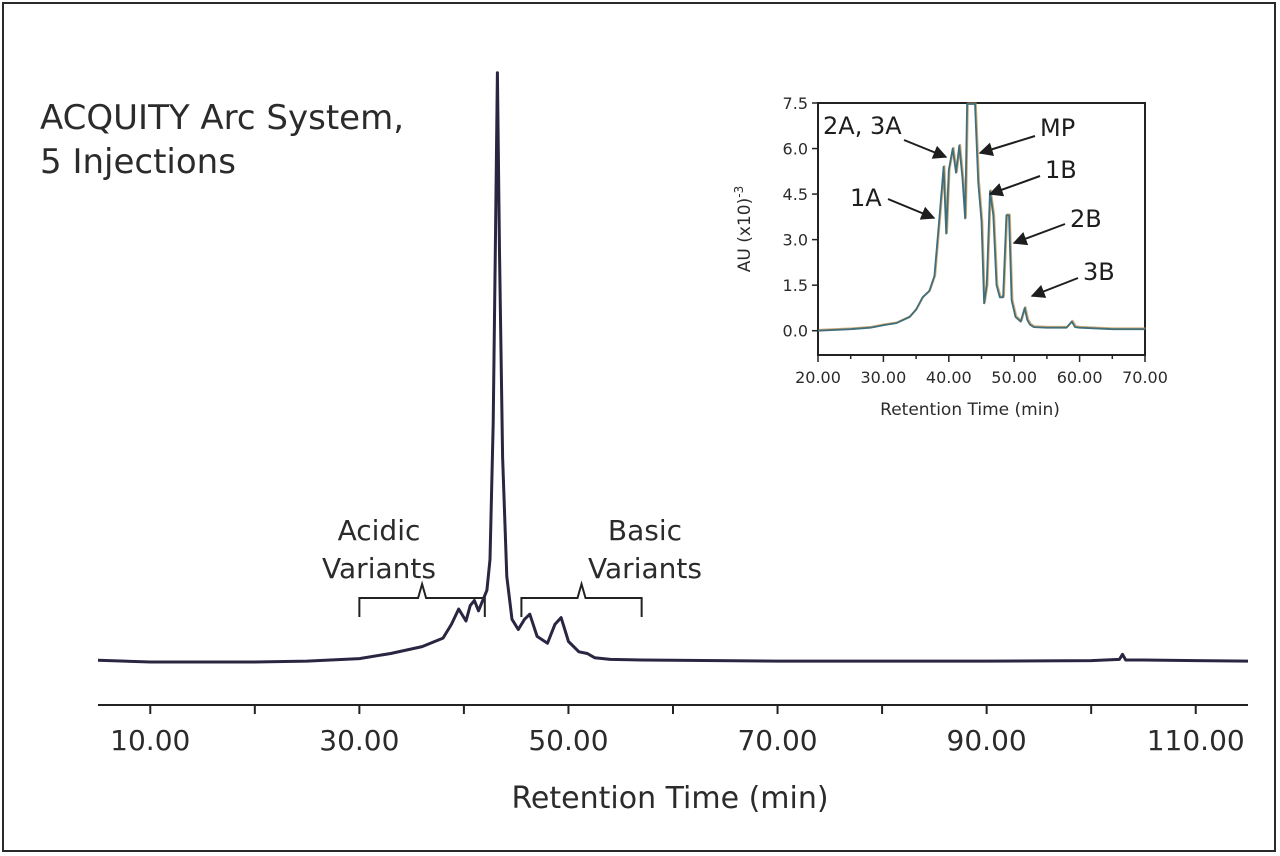 The height and width of the screenshot is (856, 1280). I want to click on main-x-tick-label: 110.00, so click(1196, 740).